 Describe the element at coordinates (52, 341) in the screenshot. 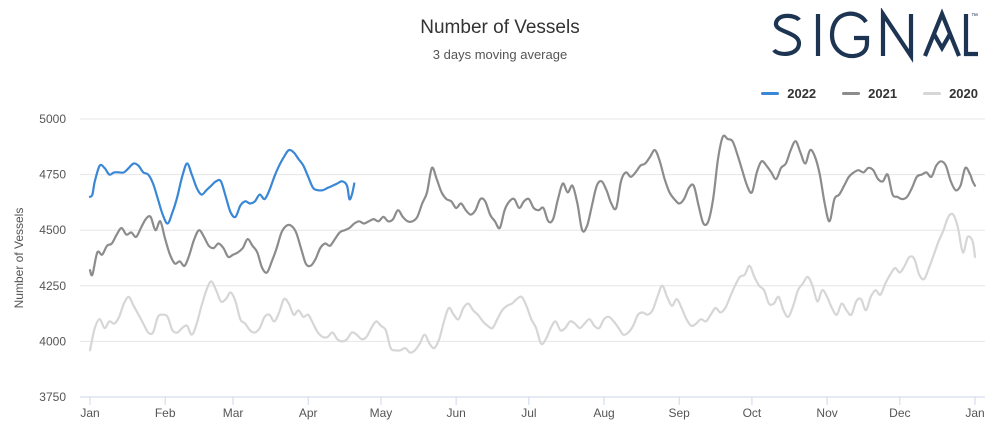

I see `y-tick-label: 4000` at that location.